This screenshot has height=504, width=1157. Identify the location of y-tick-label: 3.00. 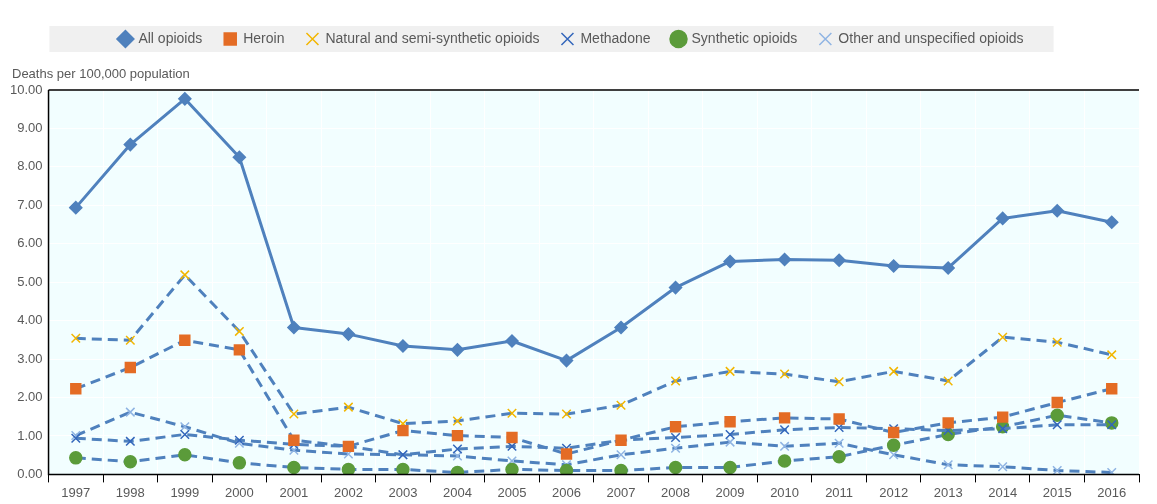
(30, 358).